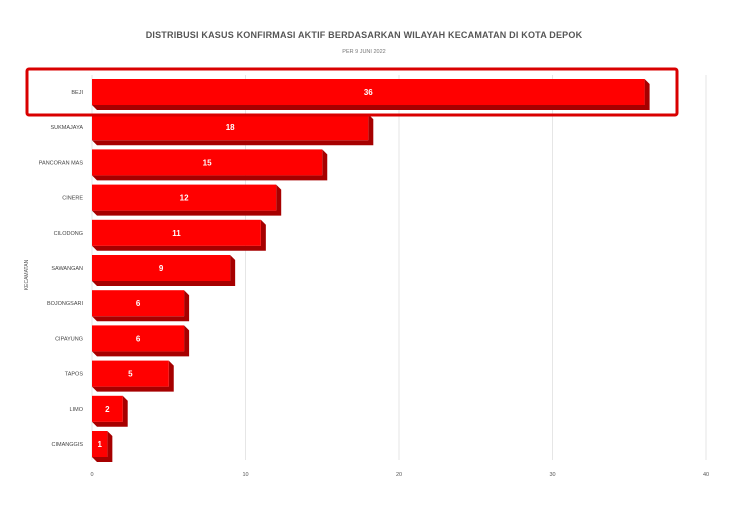 The width and height of the screenshot is (741, 508). What do you see at coordinates (363, 52) in the screenshot?
I see `chart-subtitle: PER 9 JUNI 2022` at bounding box center [363, 52].